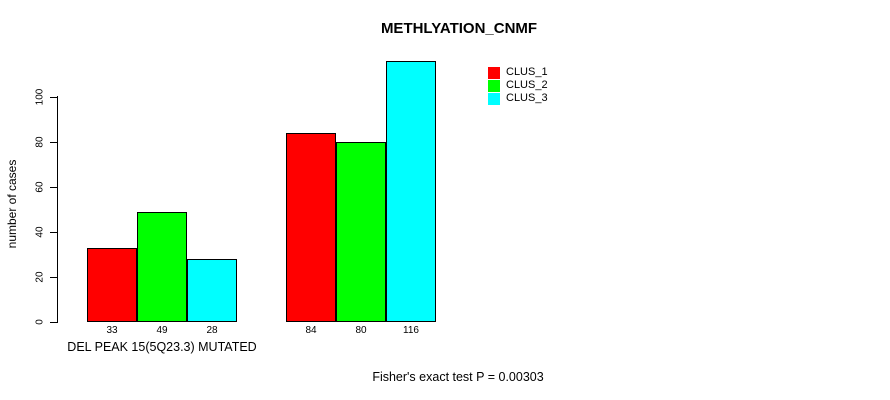 This screenshot has height=400, width=890. I want to click on y-tick-label: 60, so click(40, 187).